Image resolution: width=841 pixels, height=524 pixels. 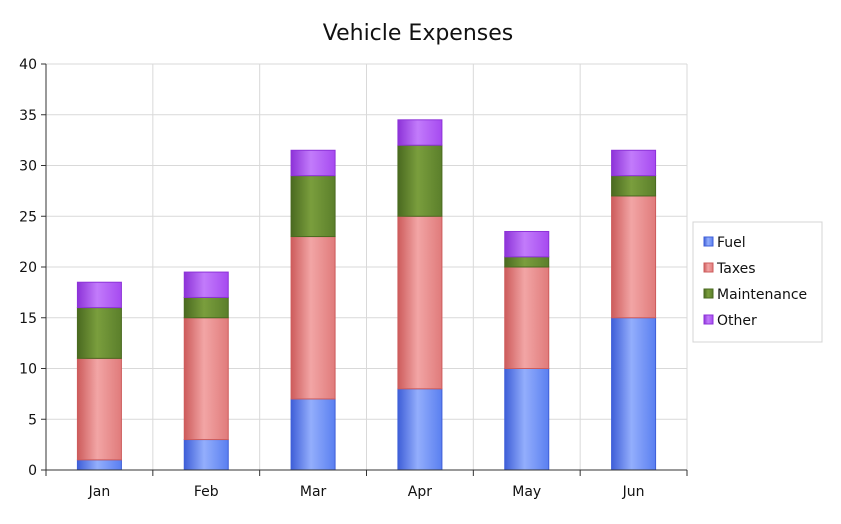 What do you see at coordinates (28, 116) in the screenshot?
I see `y-tick-label: 35` at bounding box center [28, 116].